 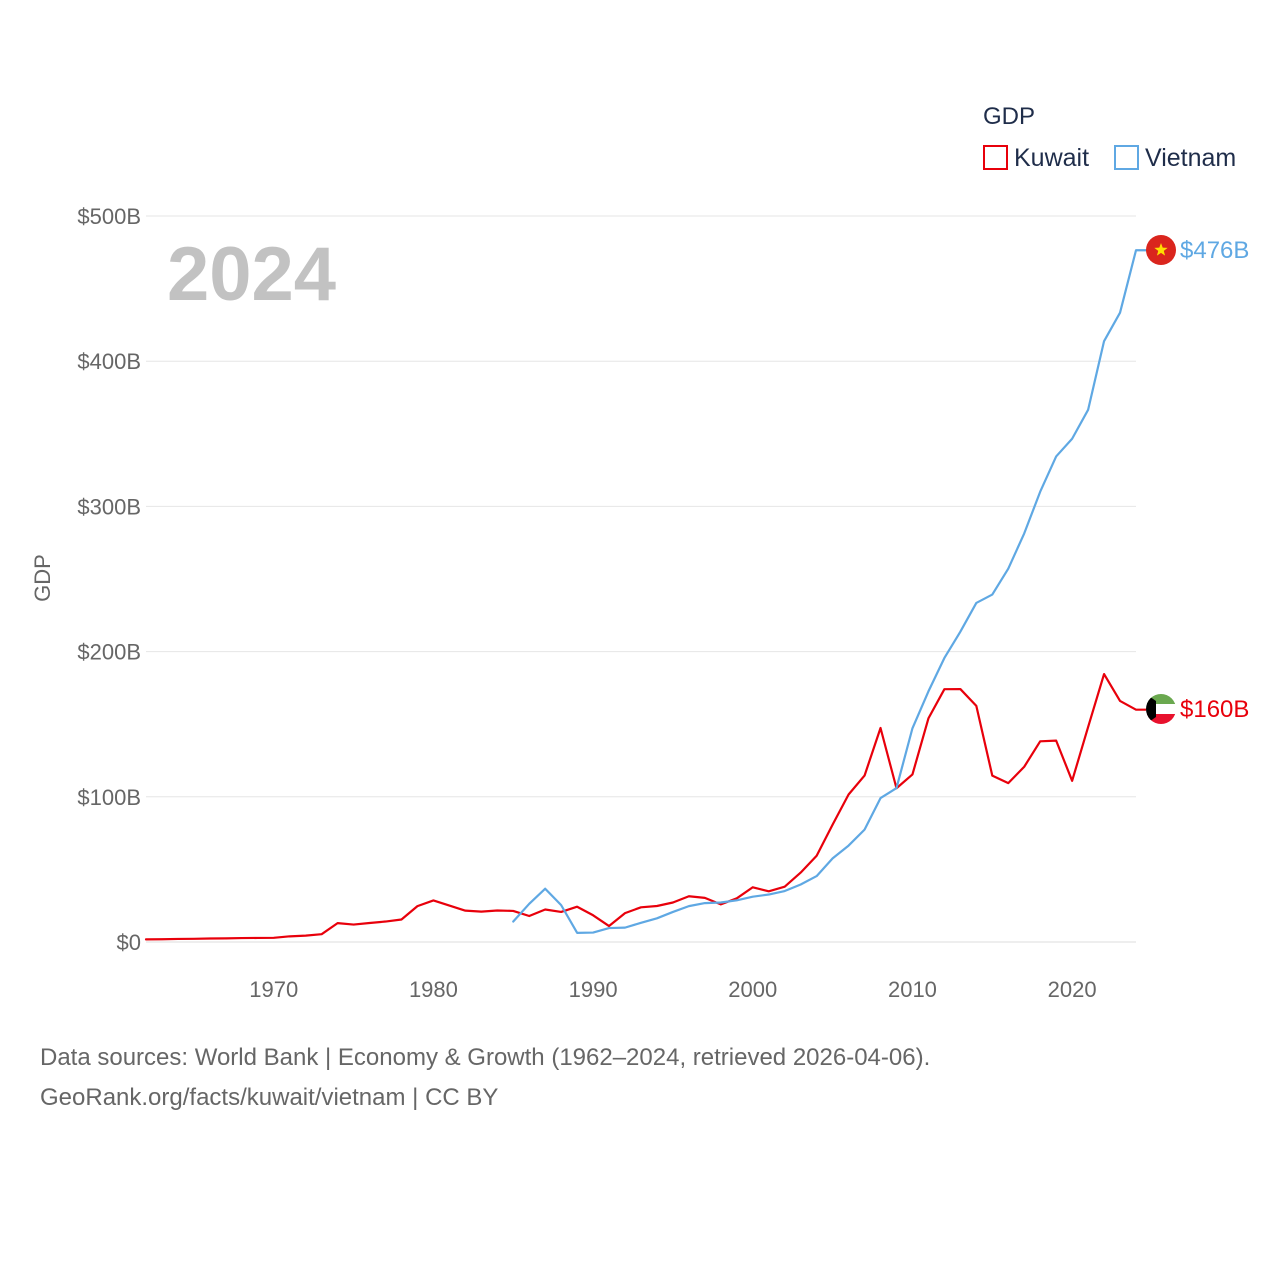 I want to click on legend-item-kuwait: Kuwait, so click(x=1036, y=158).